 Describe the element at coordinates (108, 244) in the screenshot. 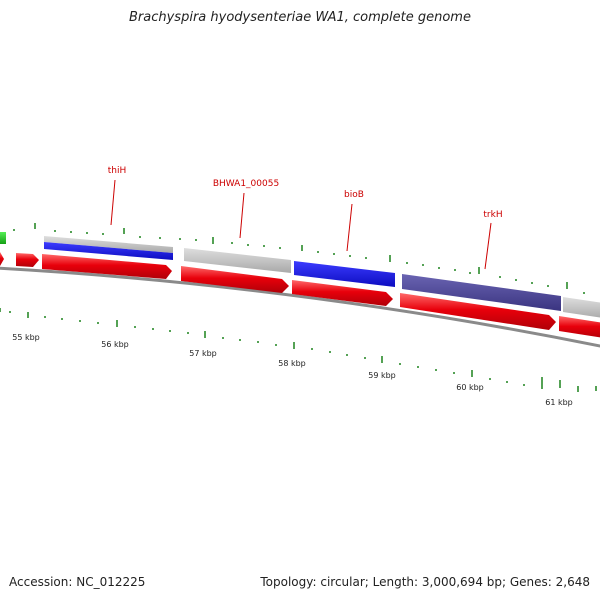

I see `gene-thiH-gray` at that location.